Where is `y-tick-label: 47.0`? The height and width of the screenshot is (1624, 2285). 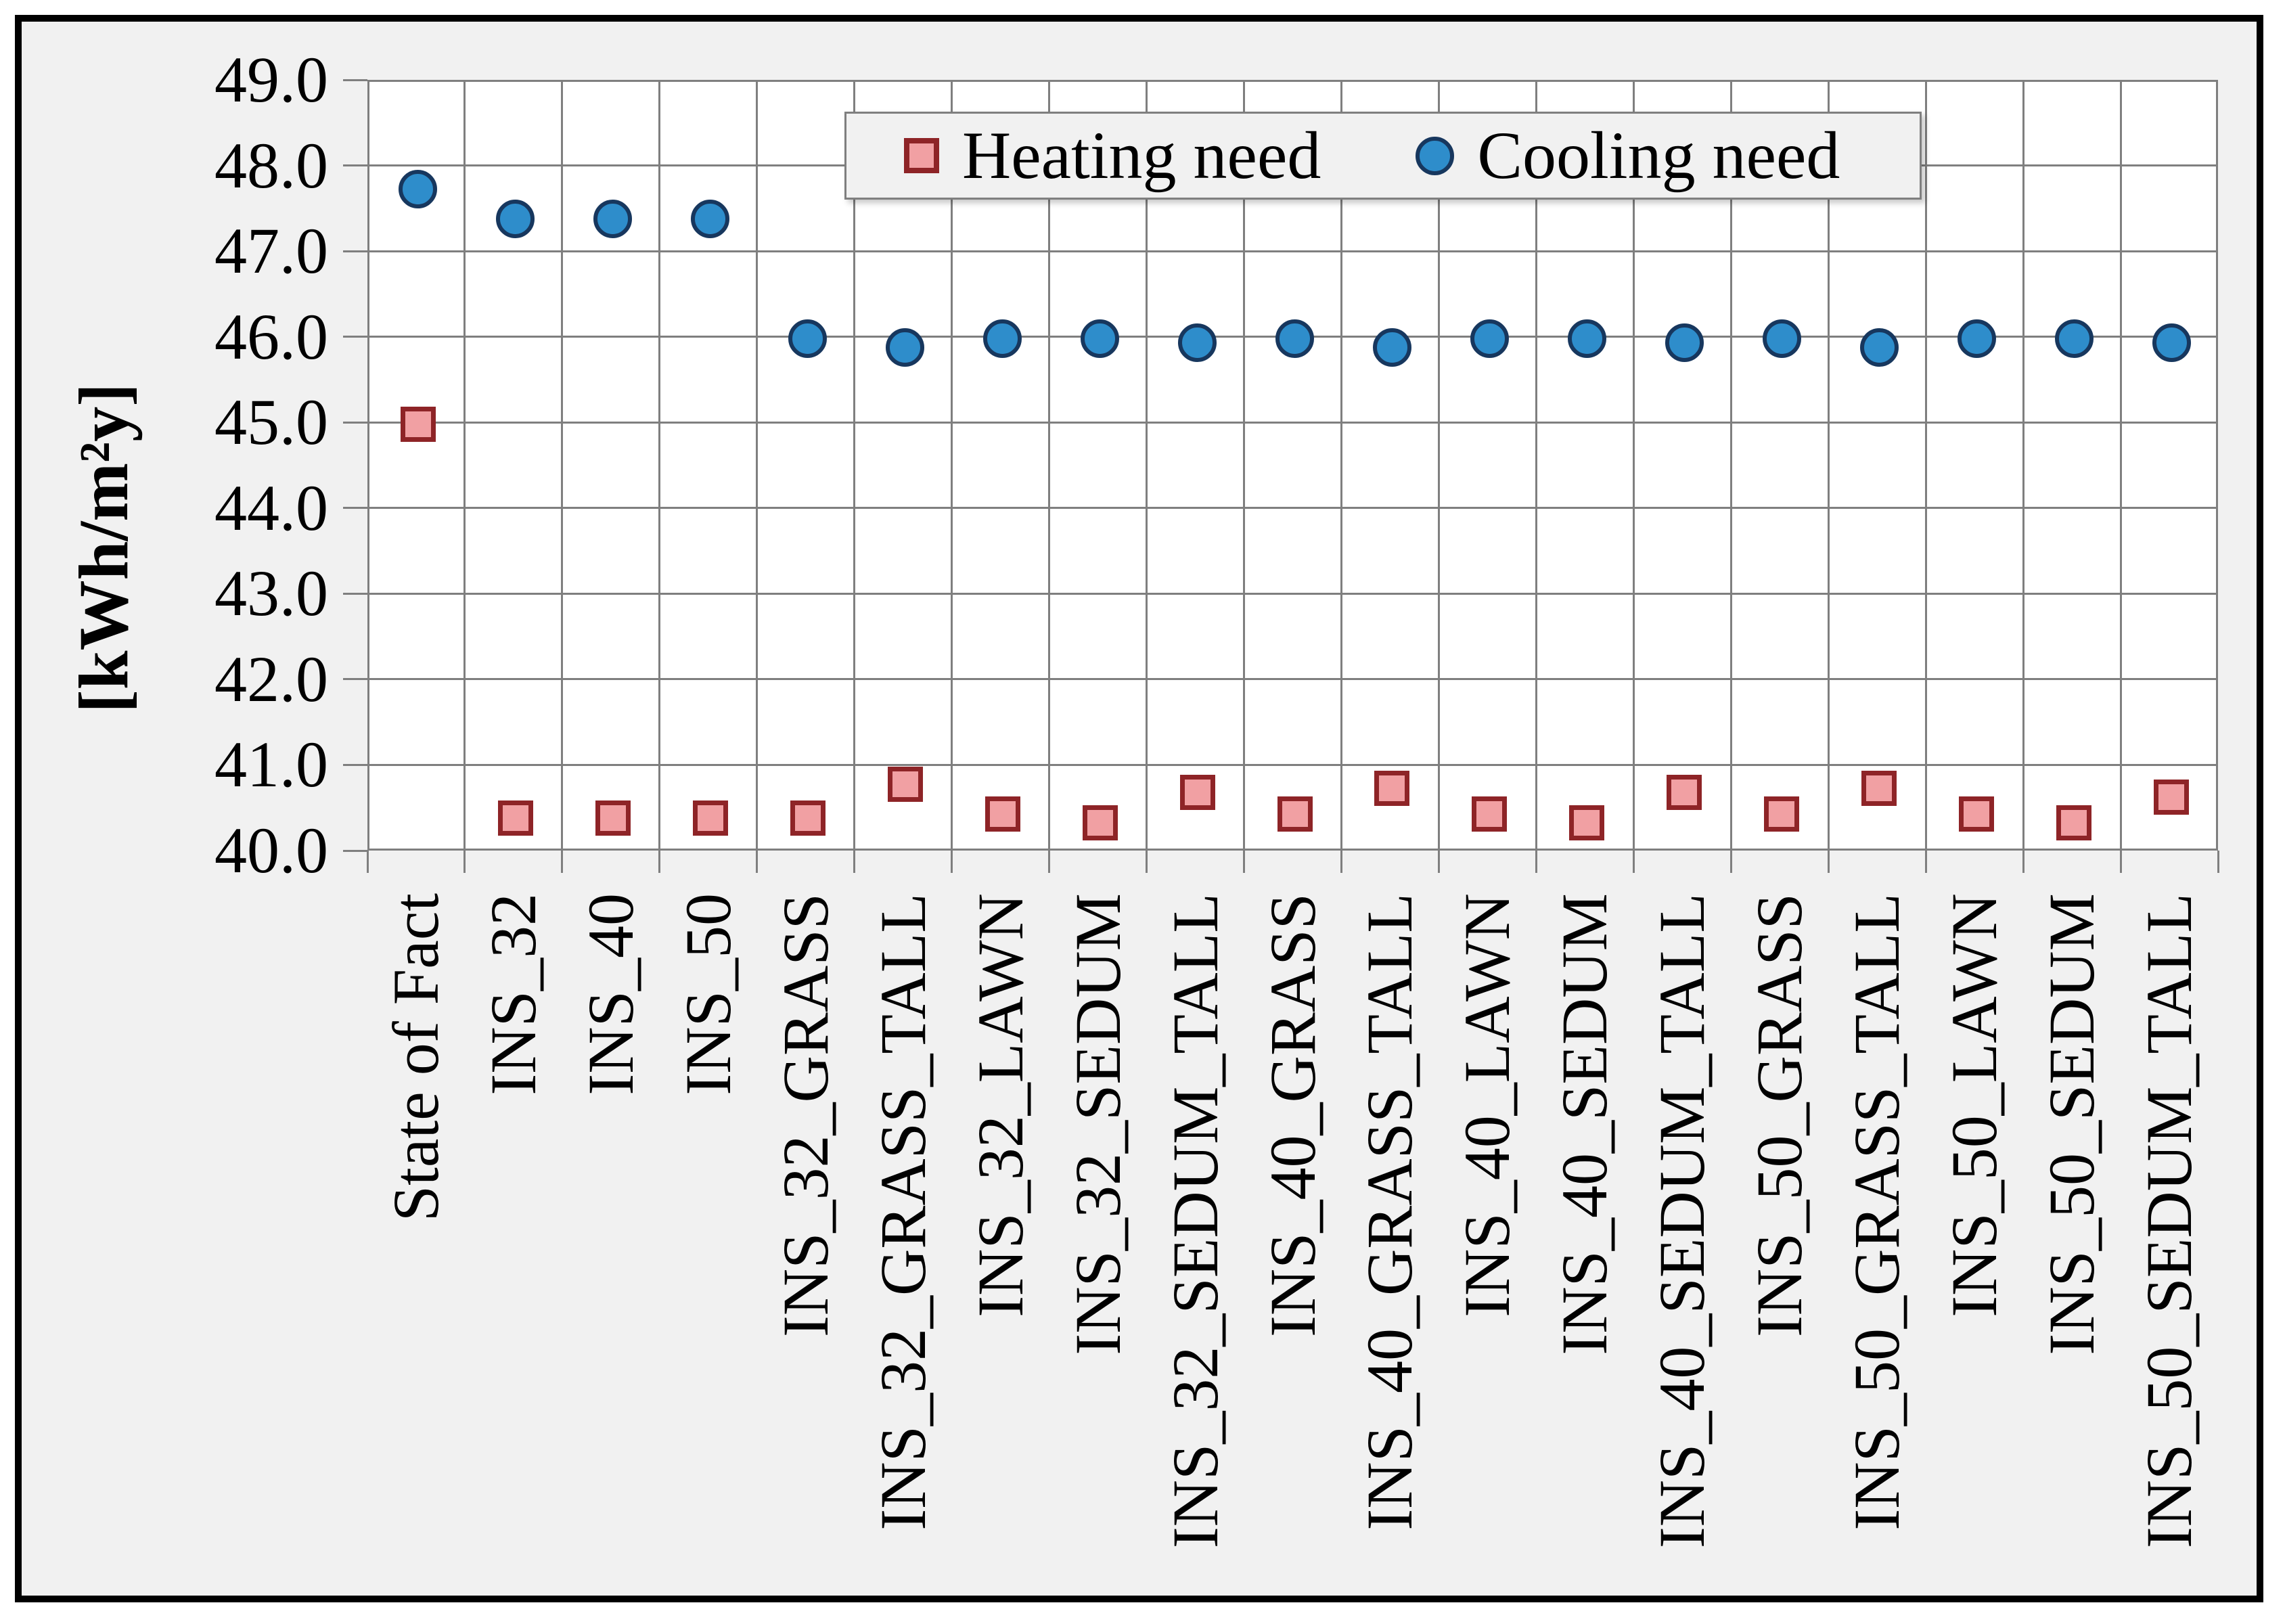 y-tick-label: 47.0 is located at coordinates (271, 251).